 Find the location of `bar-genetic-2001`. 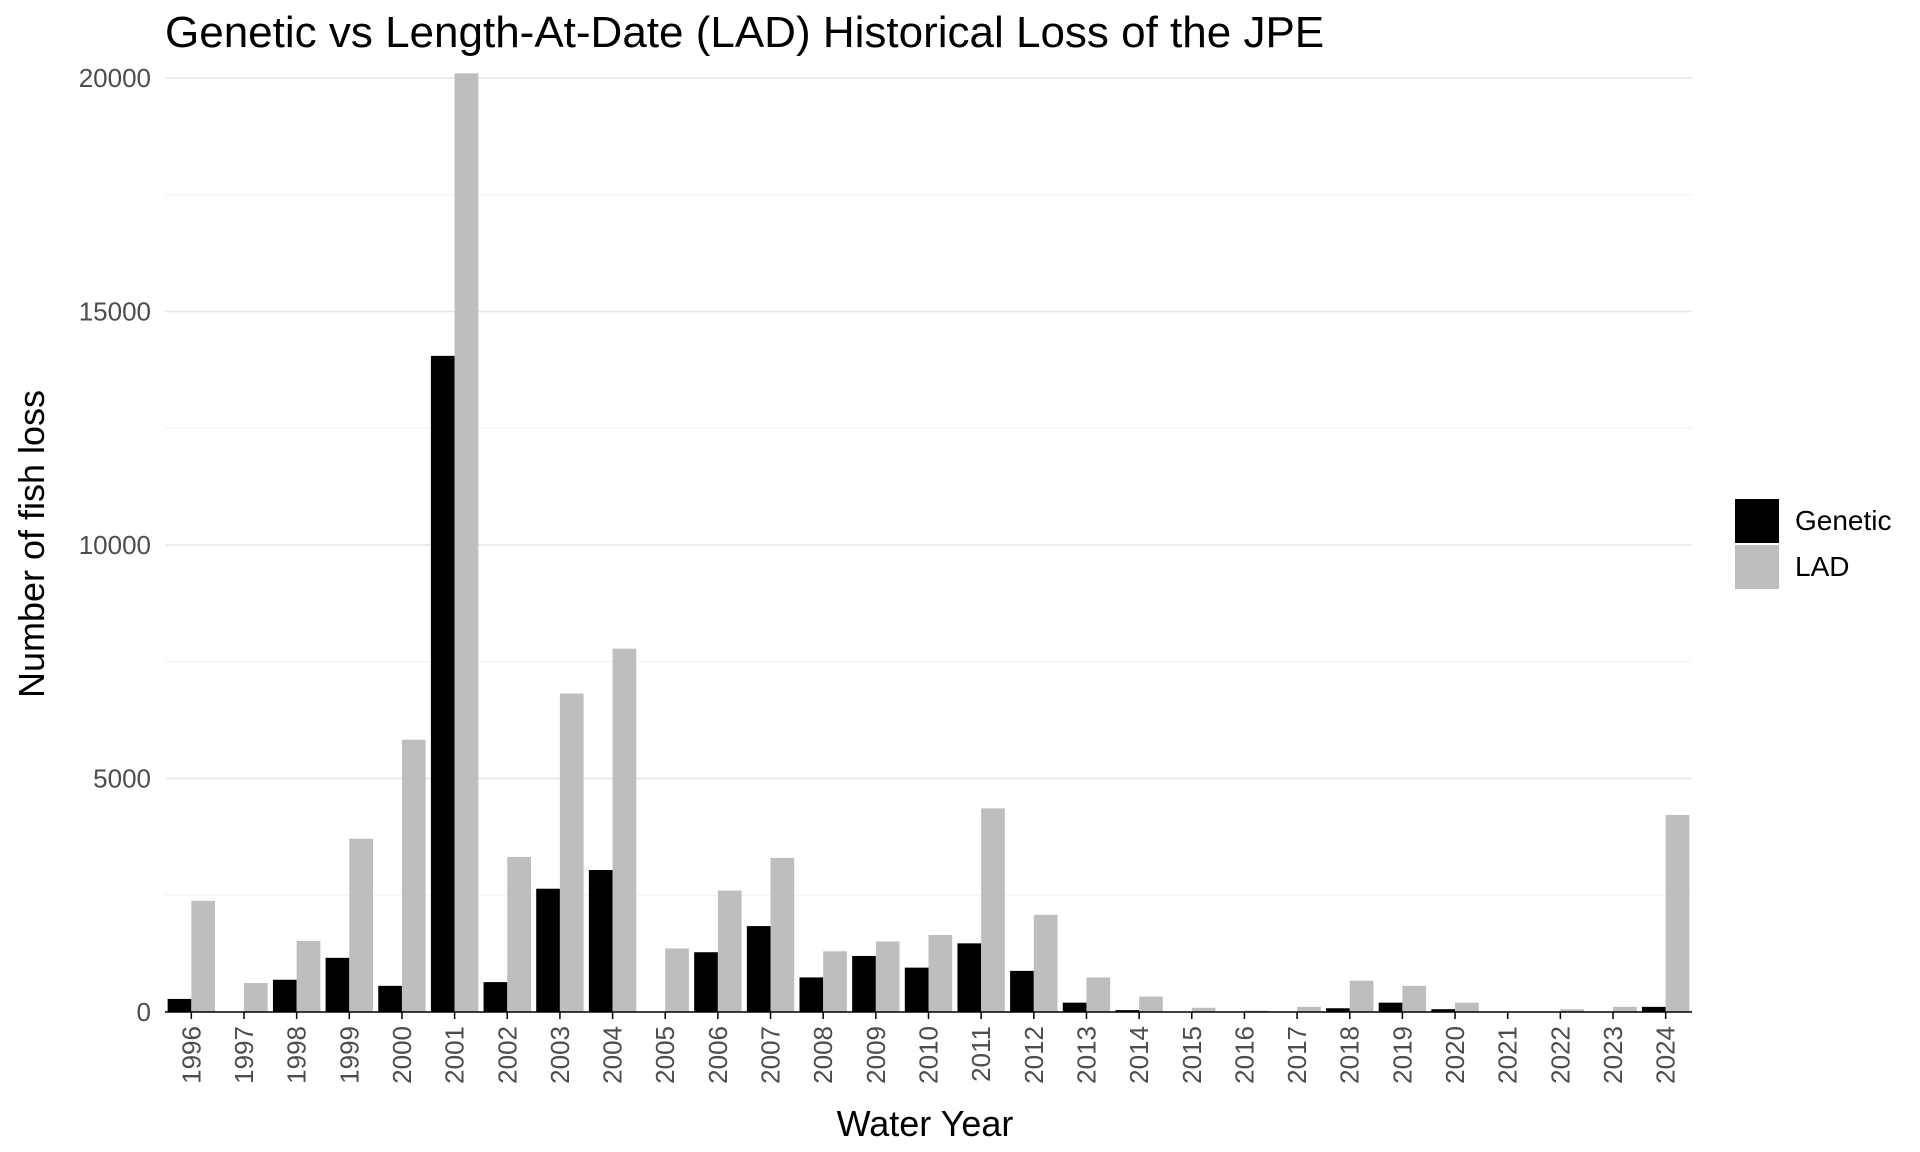

bar-genetic-2001 is located at coordinates (442, 683).